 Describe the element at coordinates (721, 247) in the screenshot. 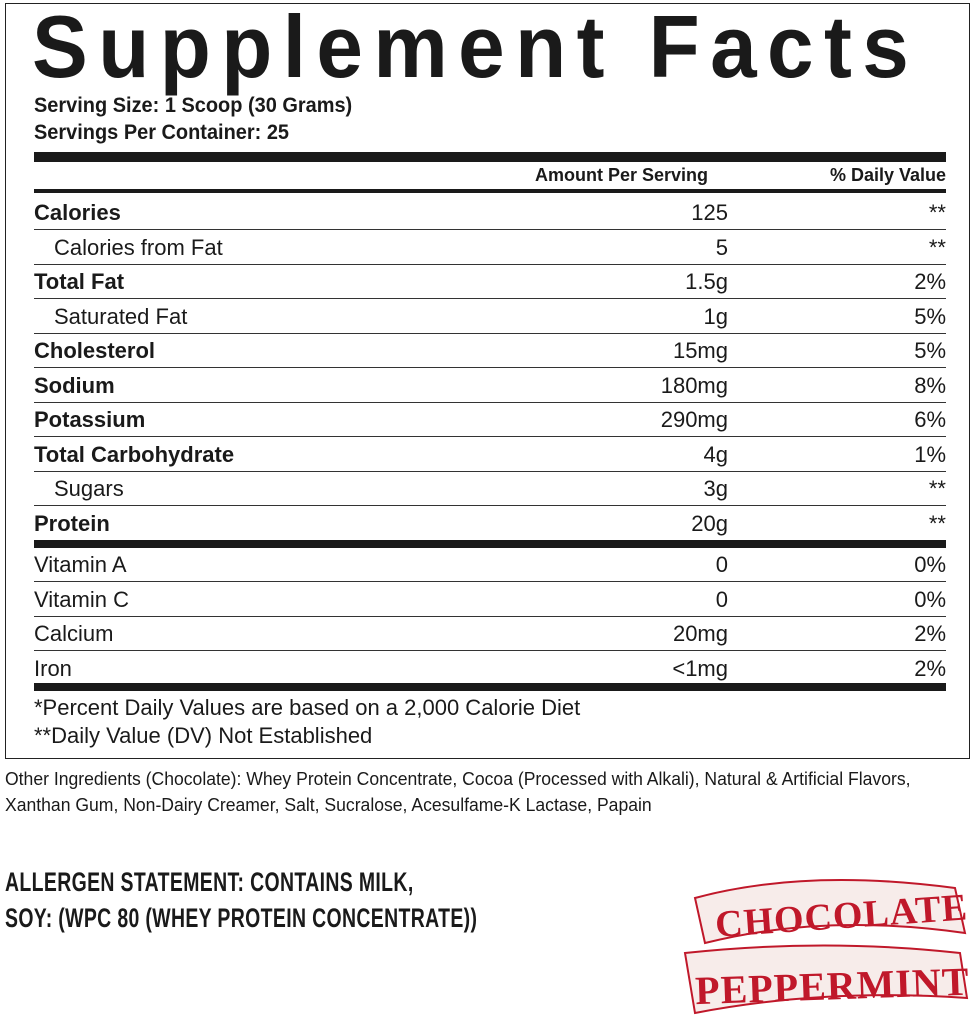

I see `amount: 5` at that location.